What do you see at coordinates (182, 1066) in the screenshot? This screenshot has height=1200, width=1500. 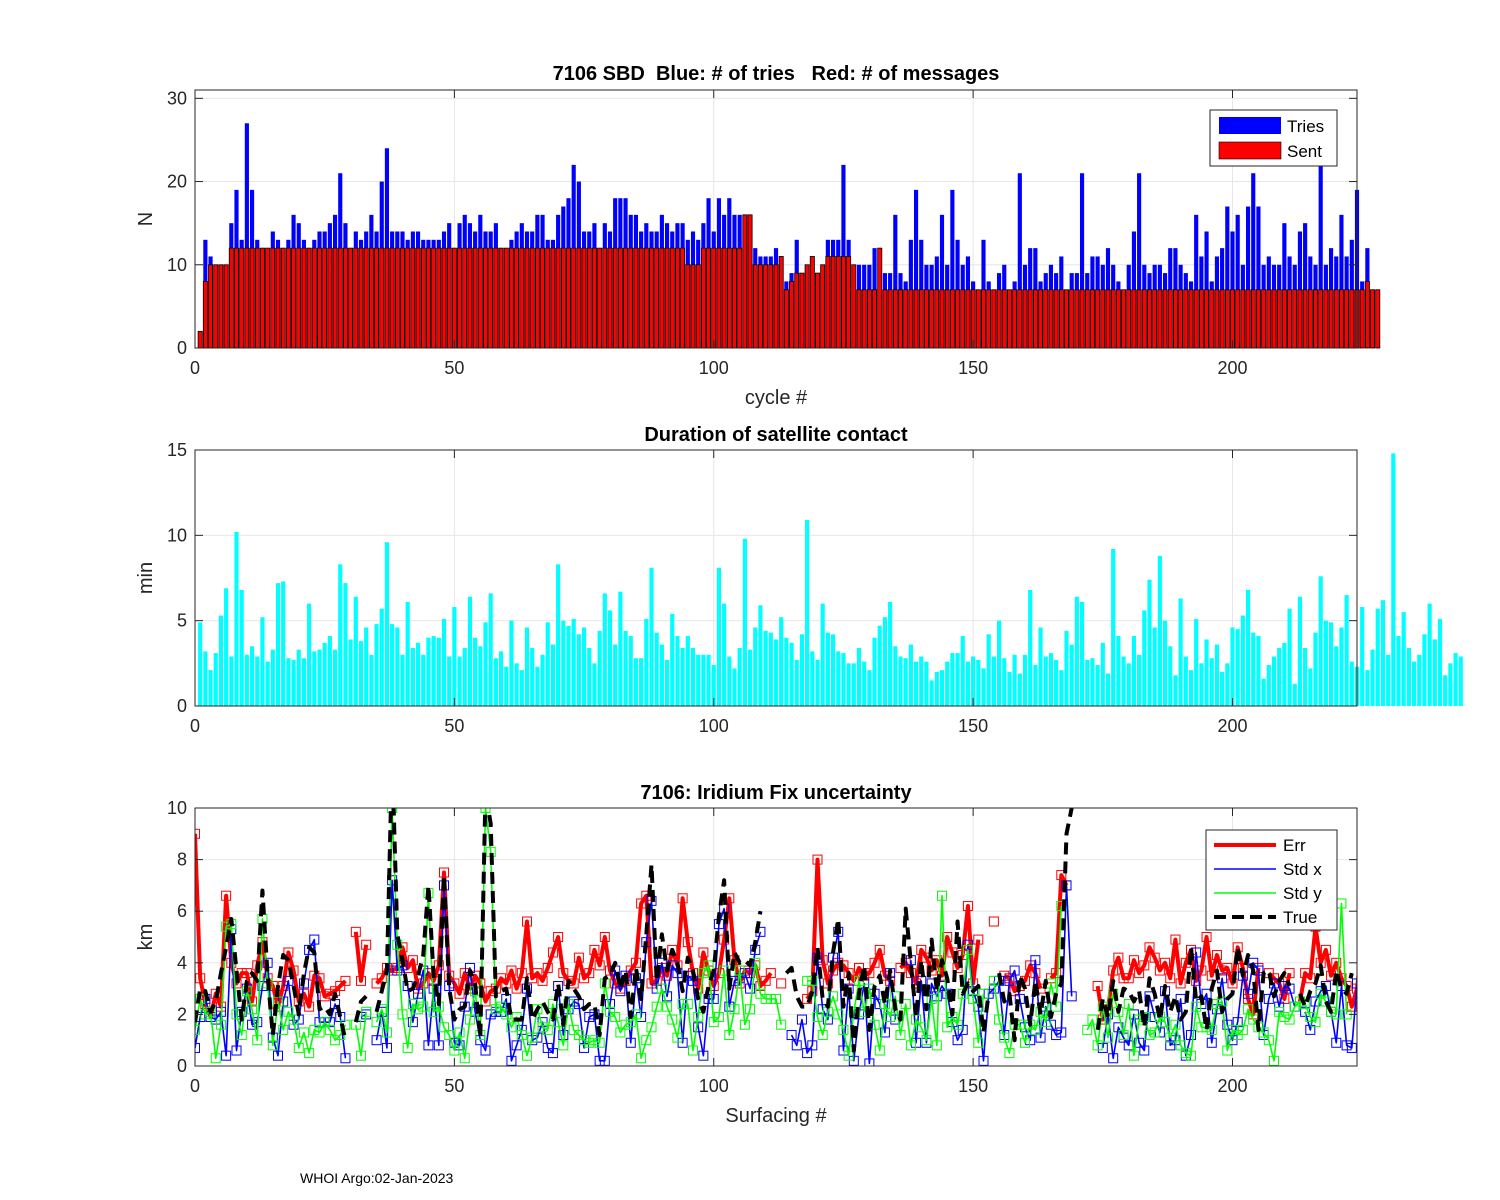 I see `tick-label-y: 0` at bounding box center [182, 1066].